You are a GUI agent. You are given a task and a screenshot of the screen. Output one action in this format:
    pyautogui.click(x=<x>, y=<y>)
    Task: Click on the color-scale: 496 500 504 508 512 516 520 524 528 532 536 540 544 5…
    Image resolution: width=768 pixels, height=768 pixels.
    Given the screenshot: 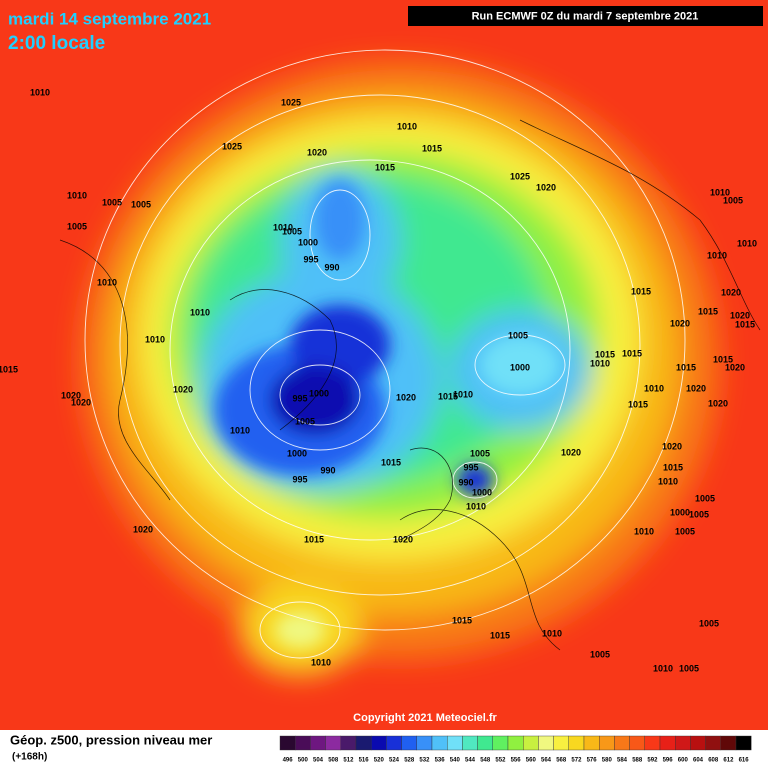 What is the action you would take?
    pyautogui.click(x=515, y=749)
    